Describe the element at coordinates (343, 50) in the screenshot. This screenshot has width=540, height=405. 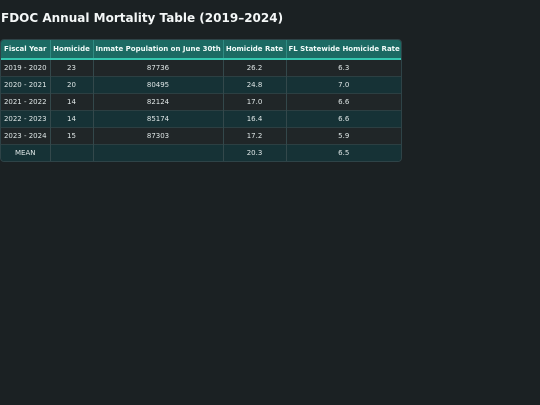
I see `column-header-fl-statewide-homicide-rate: FL Statewide Homicide Rate` at that location.